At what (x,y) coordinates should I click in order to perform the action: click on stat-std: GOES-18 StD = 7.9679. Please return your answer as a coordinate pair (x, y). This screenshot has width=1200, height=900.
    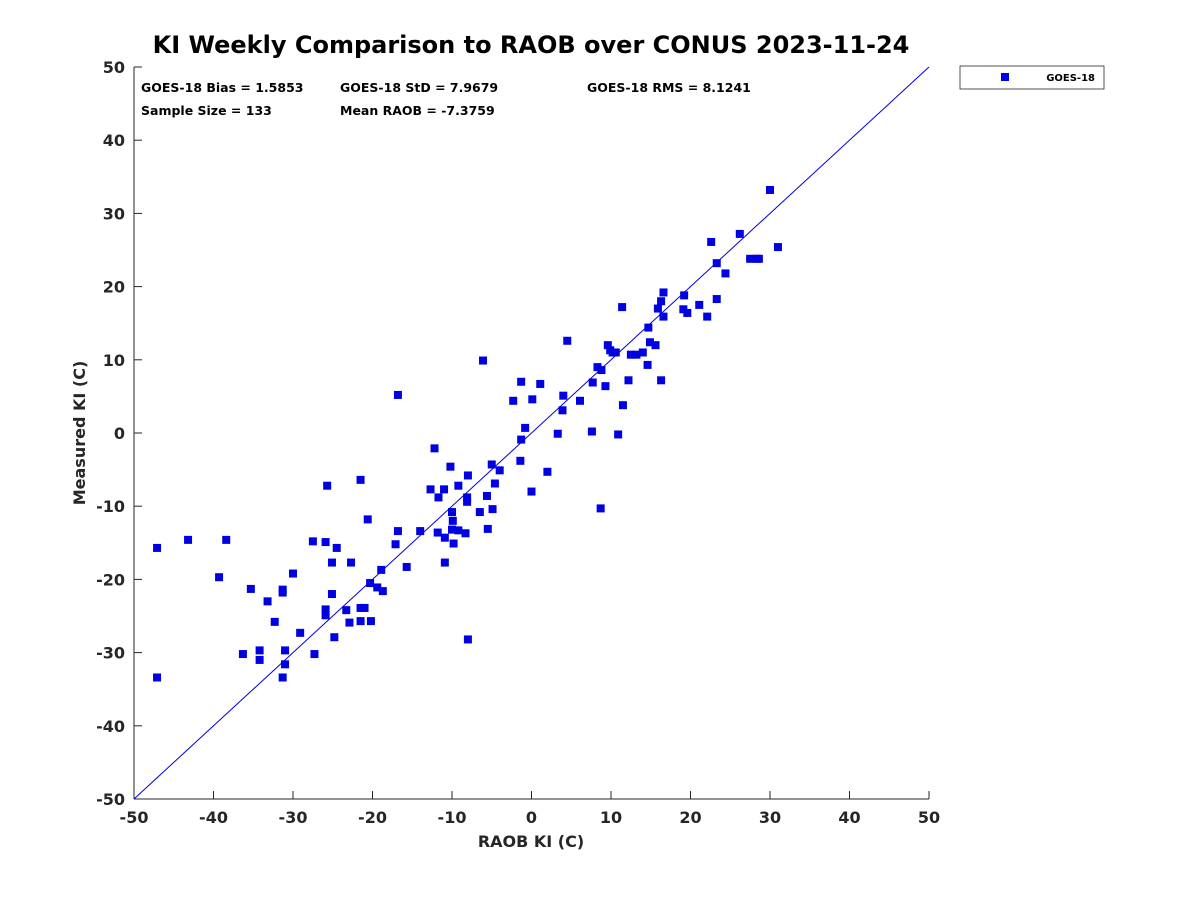
    Looking at the image, I should click on (419, 87).